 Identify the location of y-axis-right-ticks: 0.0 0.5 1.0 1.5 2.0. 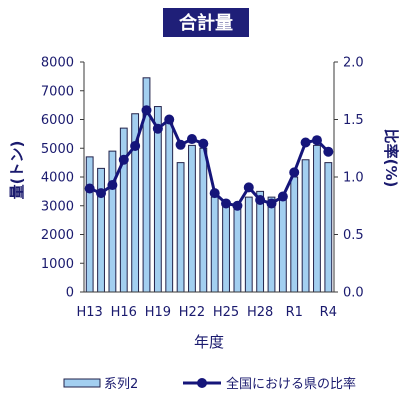
(349, 178).